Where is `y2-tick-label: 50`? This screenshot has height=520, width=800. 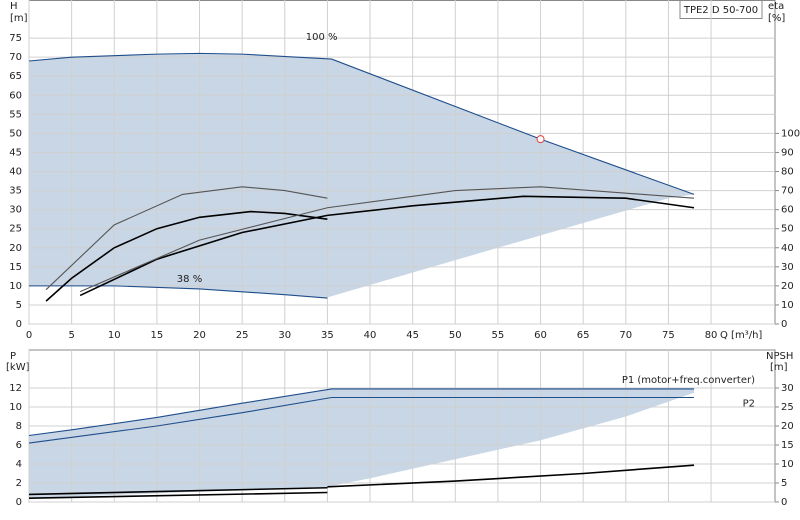
y2-tick-label: 50 is located at coordinates (787, 229).